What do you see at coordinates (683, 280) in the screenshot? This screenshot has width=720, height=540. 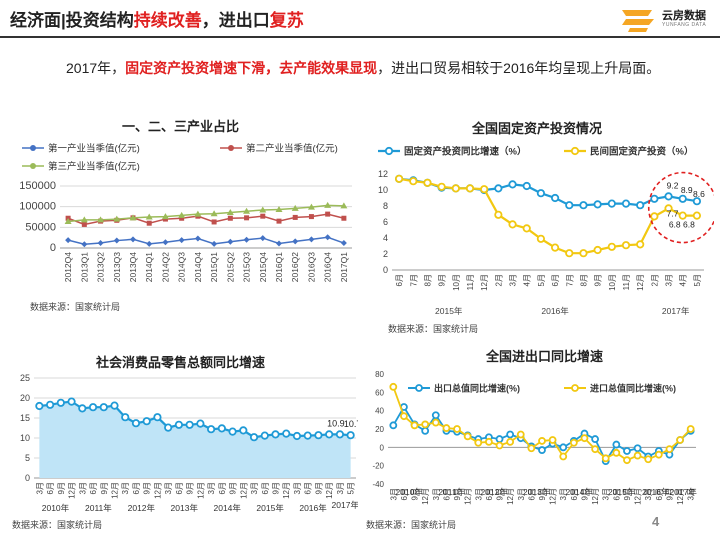 I see `x-tick-label: 4月` at bounding box center [683, 280].